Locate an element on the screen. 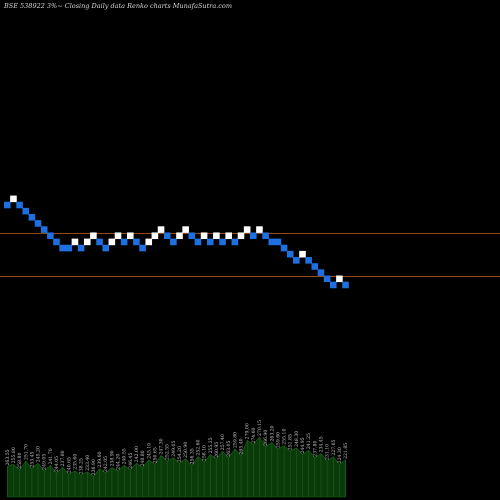 This screenshot has height=500, width=500. volume-label: 255.10 is located at coordinates (285, 437).